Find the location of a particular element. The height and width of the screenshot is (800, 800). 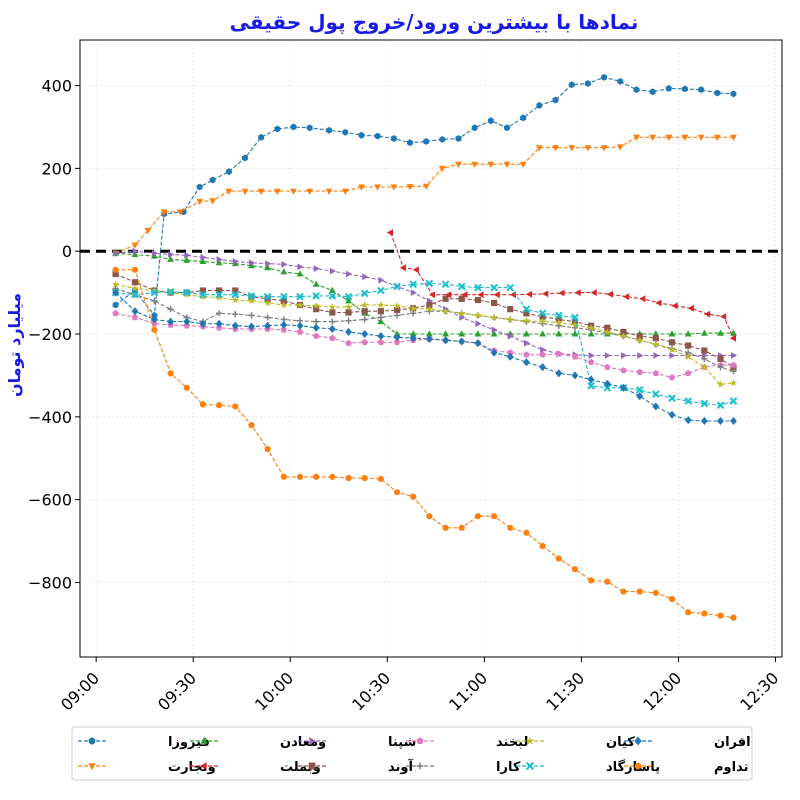

y-tick-label: −200 is located at coordinates (50, 334).